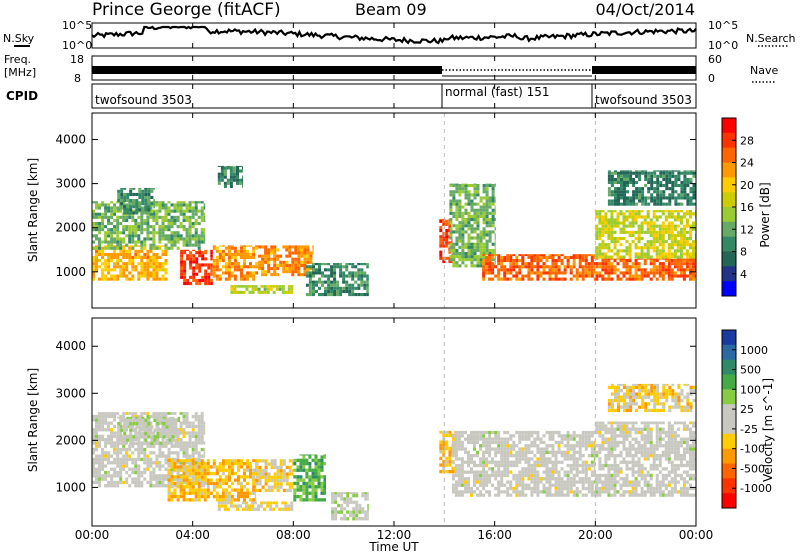 This screenshot has height=554, width=800. Describe the element at coordinates (729, 185) in the screenshot. I see `colorbar-segment` at that location.